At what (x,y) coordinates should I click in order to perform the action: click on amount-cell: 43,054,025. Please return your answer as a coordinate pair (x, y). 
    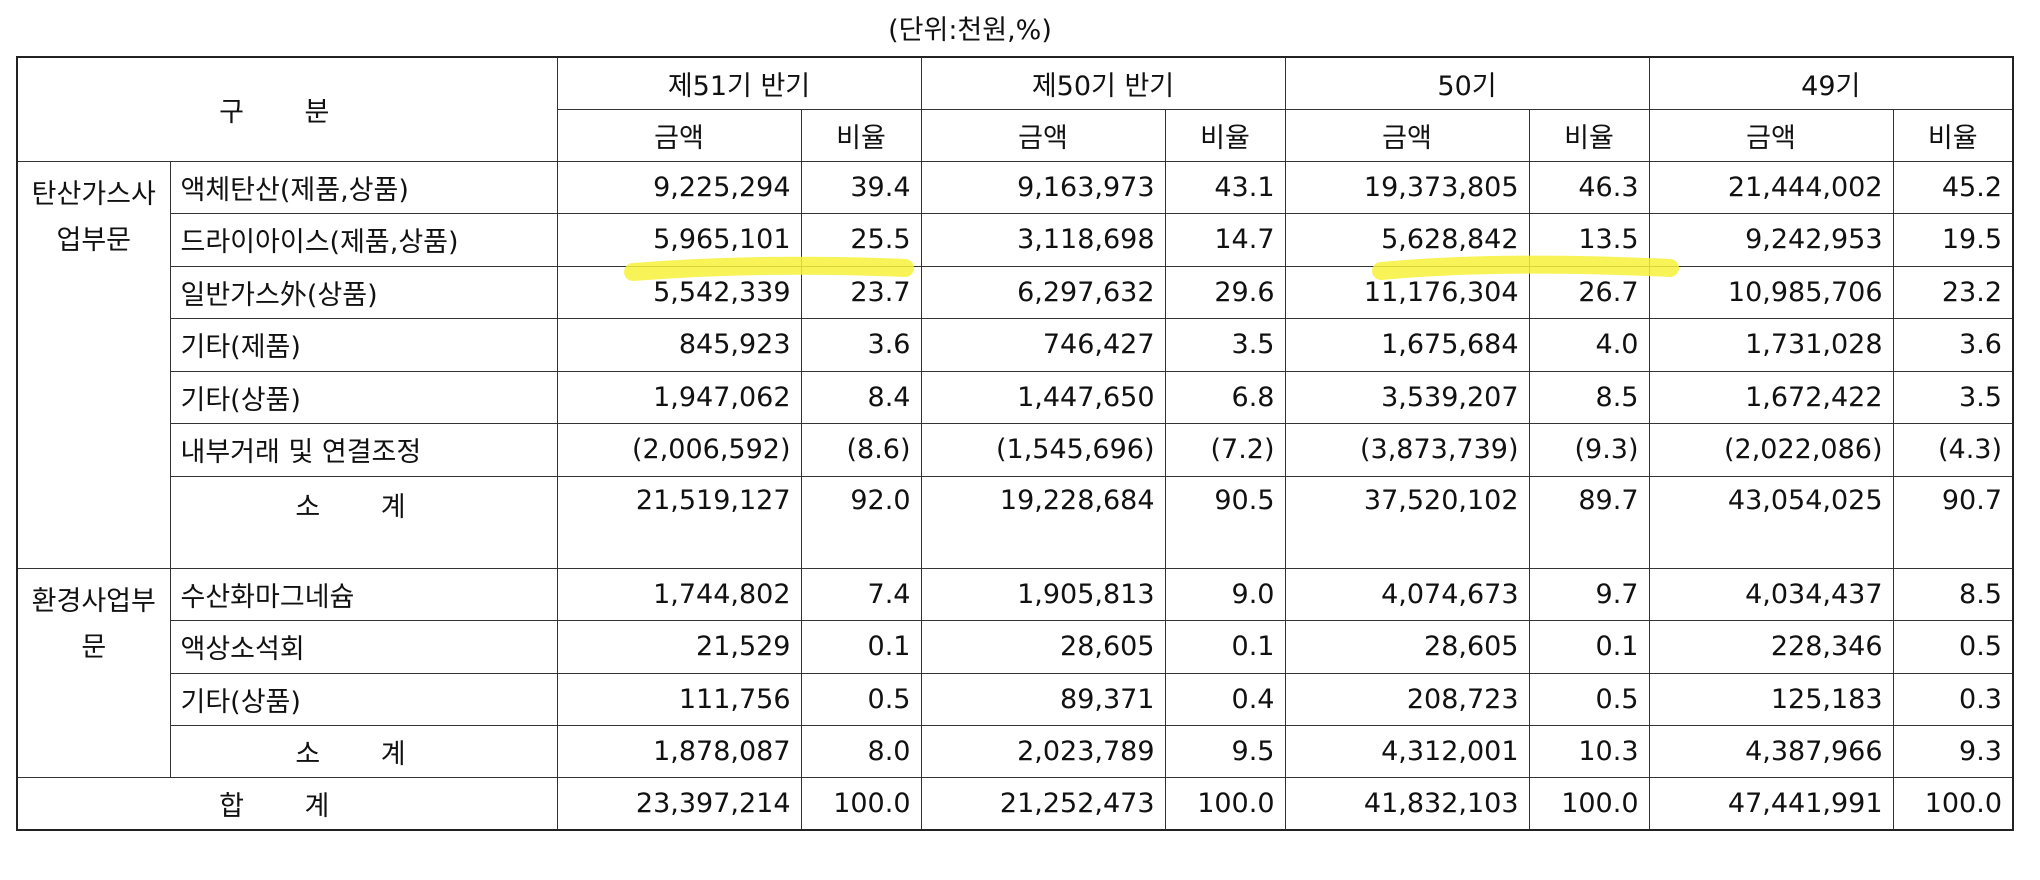
    Looking at the image, I should click on (1771, 522).